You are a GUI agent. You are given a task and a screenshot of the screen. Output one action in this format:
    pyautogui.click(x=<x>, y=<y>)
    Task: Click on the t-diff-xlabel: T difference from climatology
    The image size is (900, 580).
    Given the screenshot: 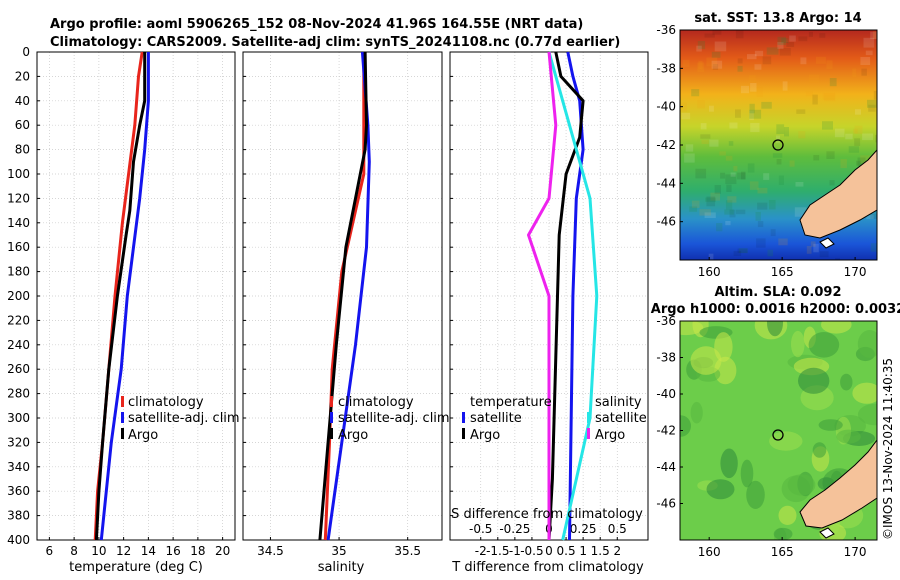 What is the action you would take?
    pyautogui.click(x=547, y=567)
    